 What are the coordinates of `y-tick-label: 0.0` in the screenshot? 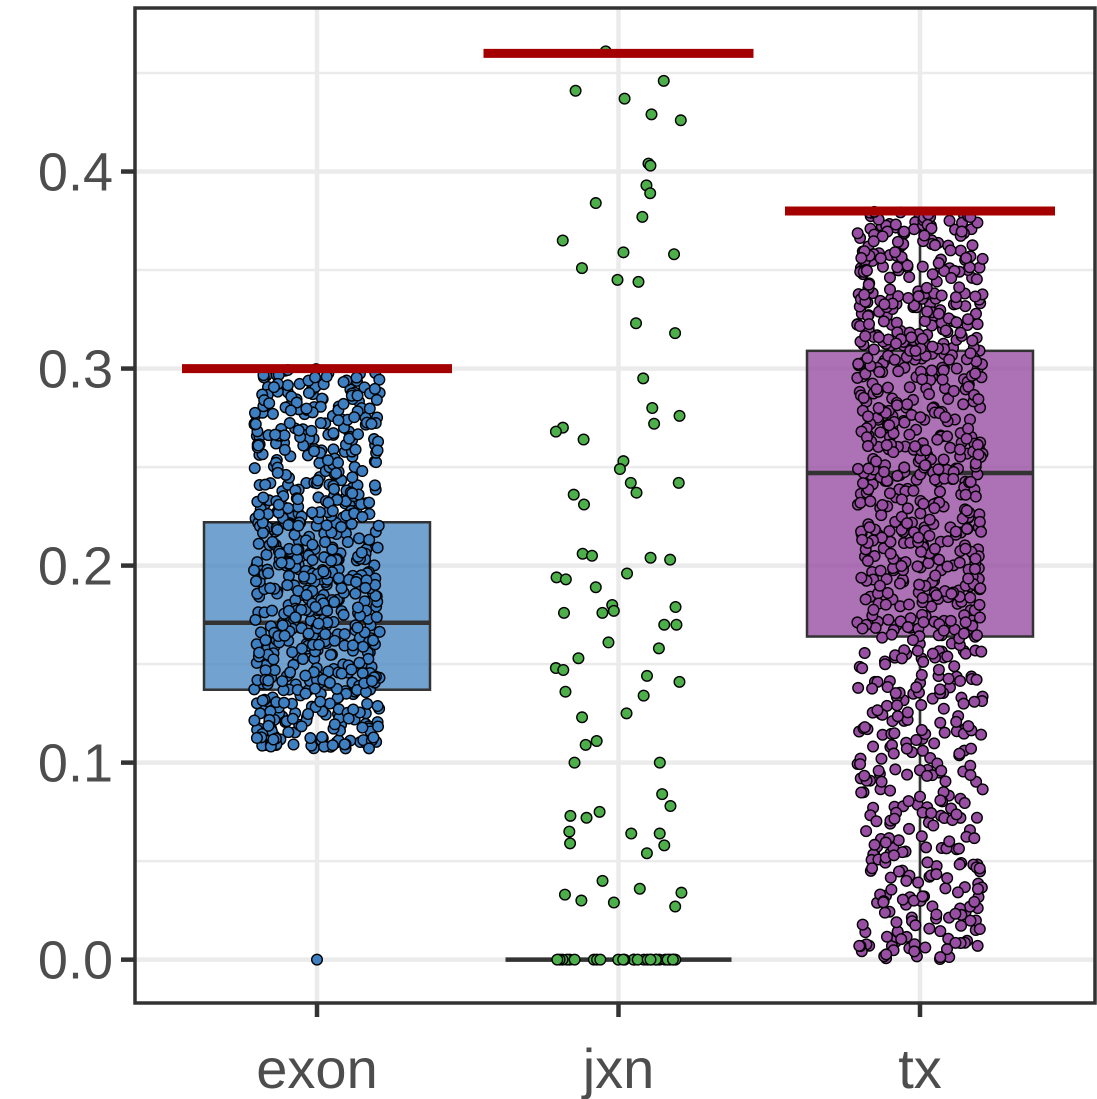 It's located at (75, 961).